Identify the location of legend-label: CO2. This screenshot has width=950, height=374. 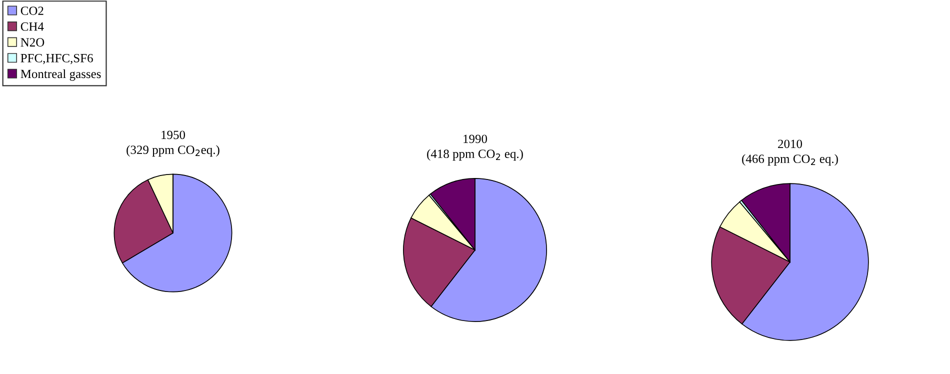
(32, 10).